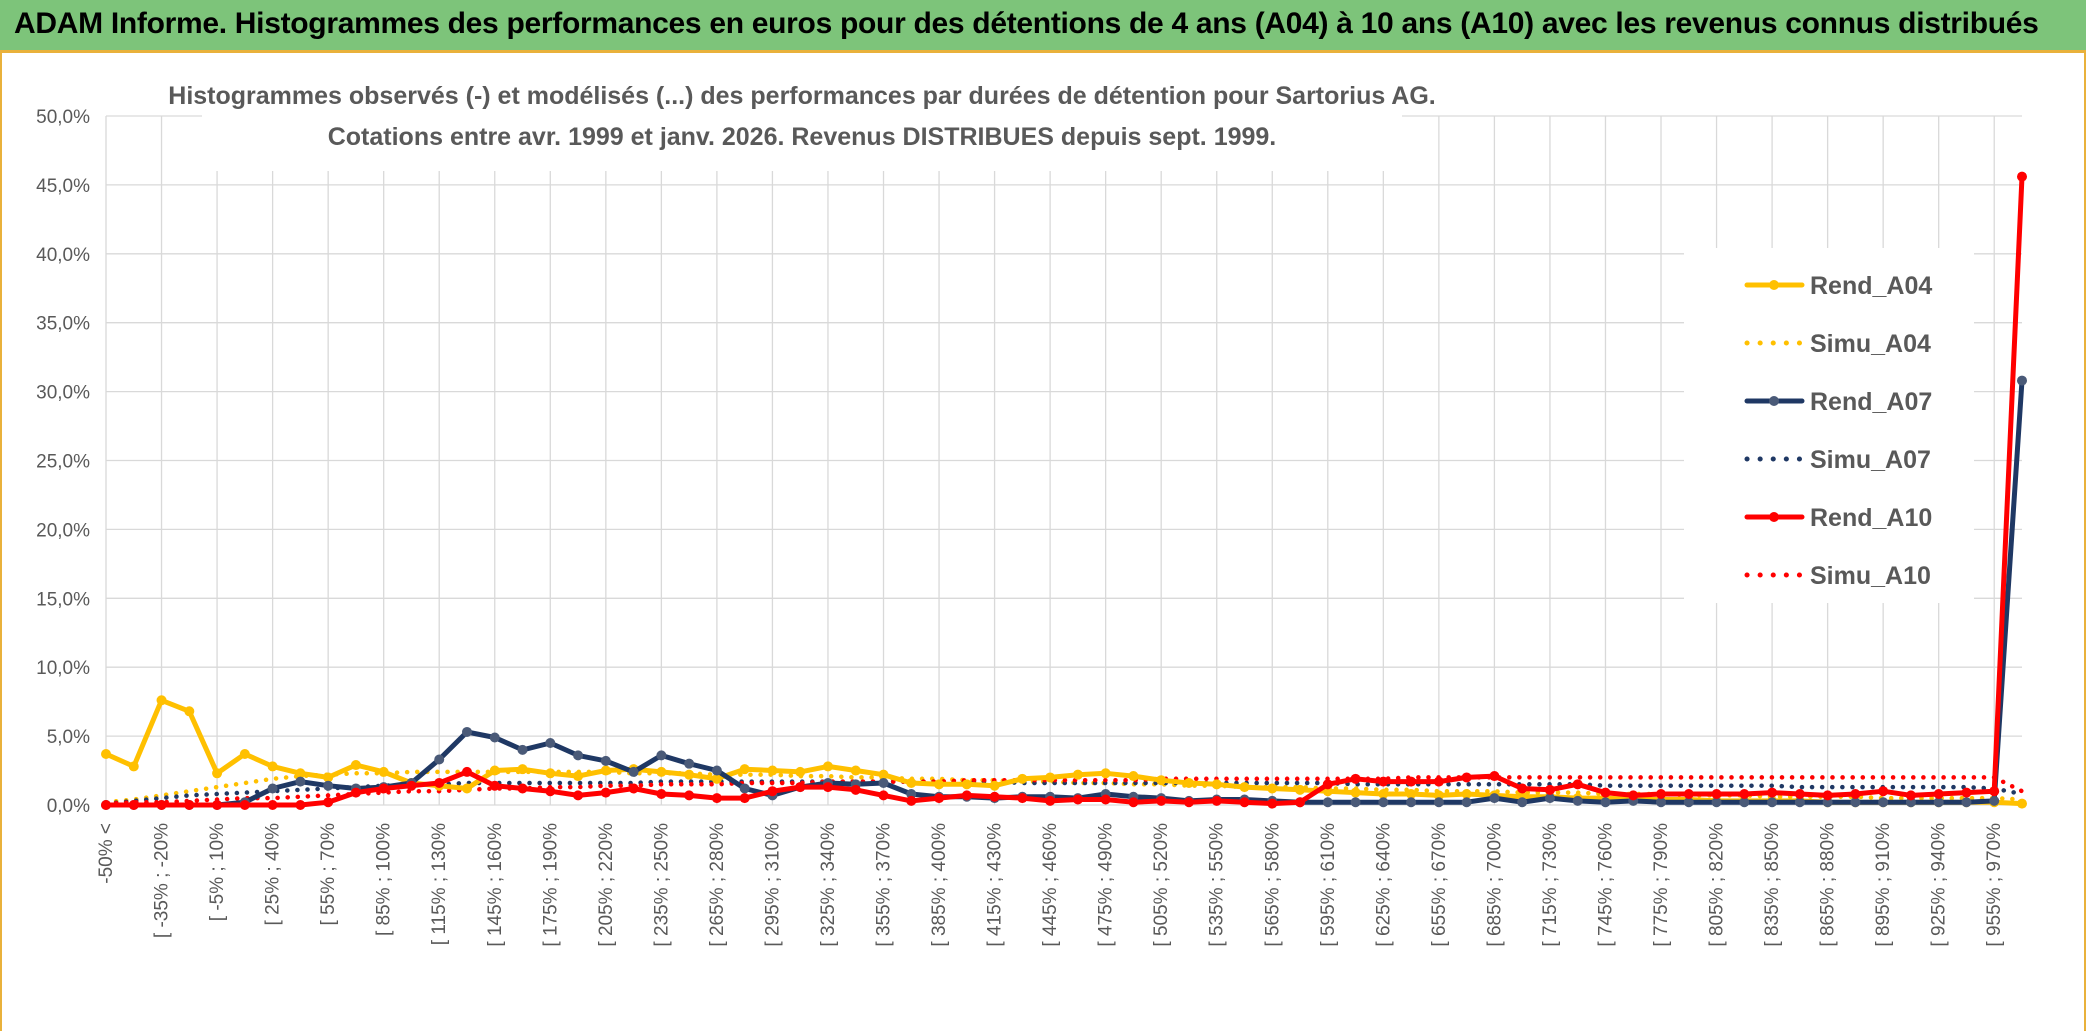  I want to click on series-line-simu_a10, so click(1064, 790).